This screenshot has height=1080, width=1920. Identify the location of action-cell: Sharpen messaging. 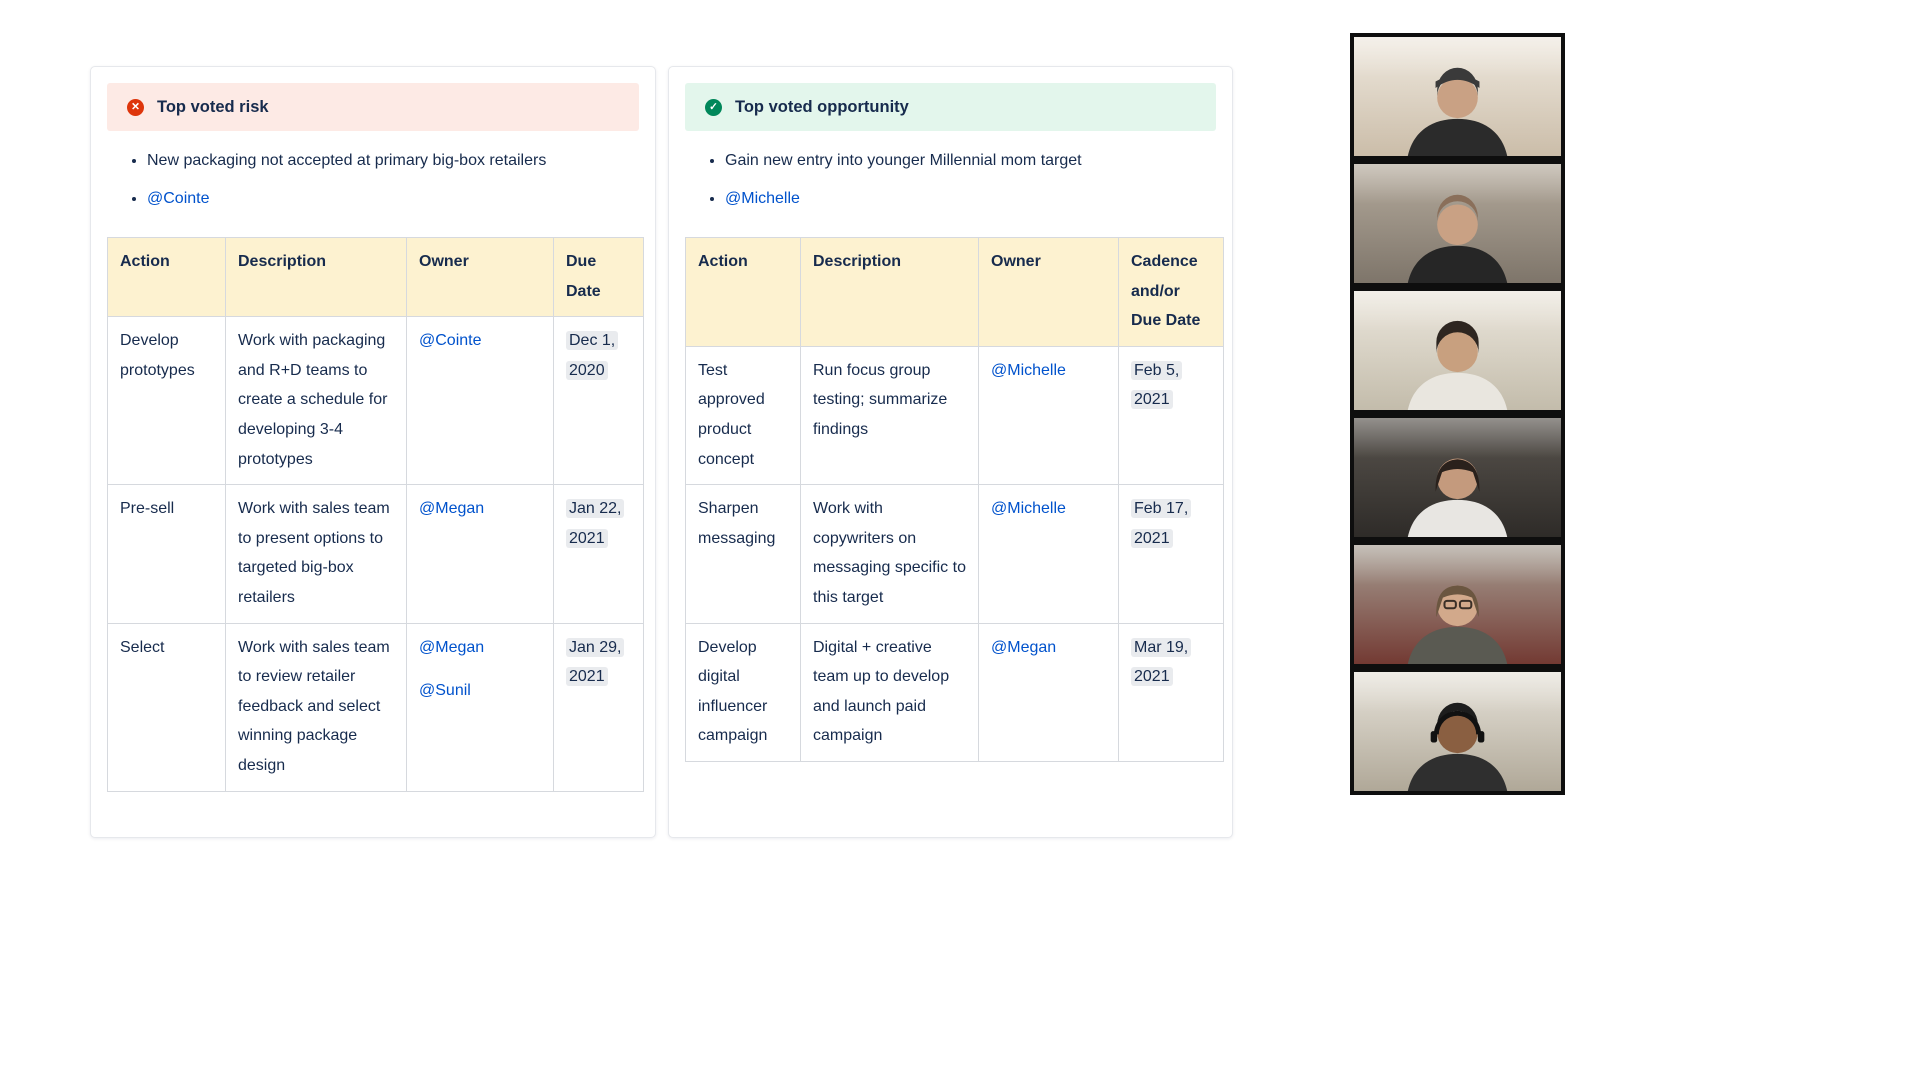
(743, 554).